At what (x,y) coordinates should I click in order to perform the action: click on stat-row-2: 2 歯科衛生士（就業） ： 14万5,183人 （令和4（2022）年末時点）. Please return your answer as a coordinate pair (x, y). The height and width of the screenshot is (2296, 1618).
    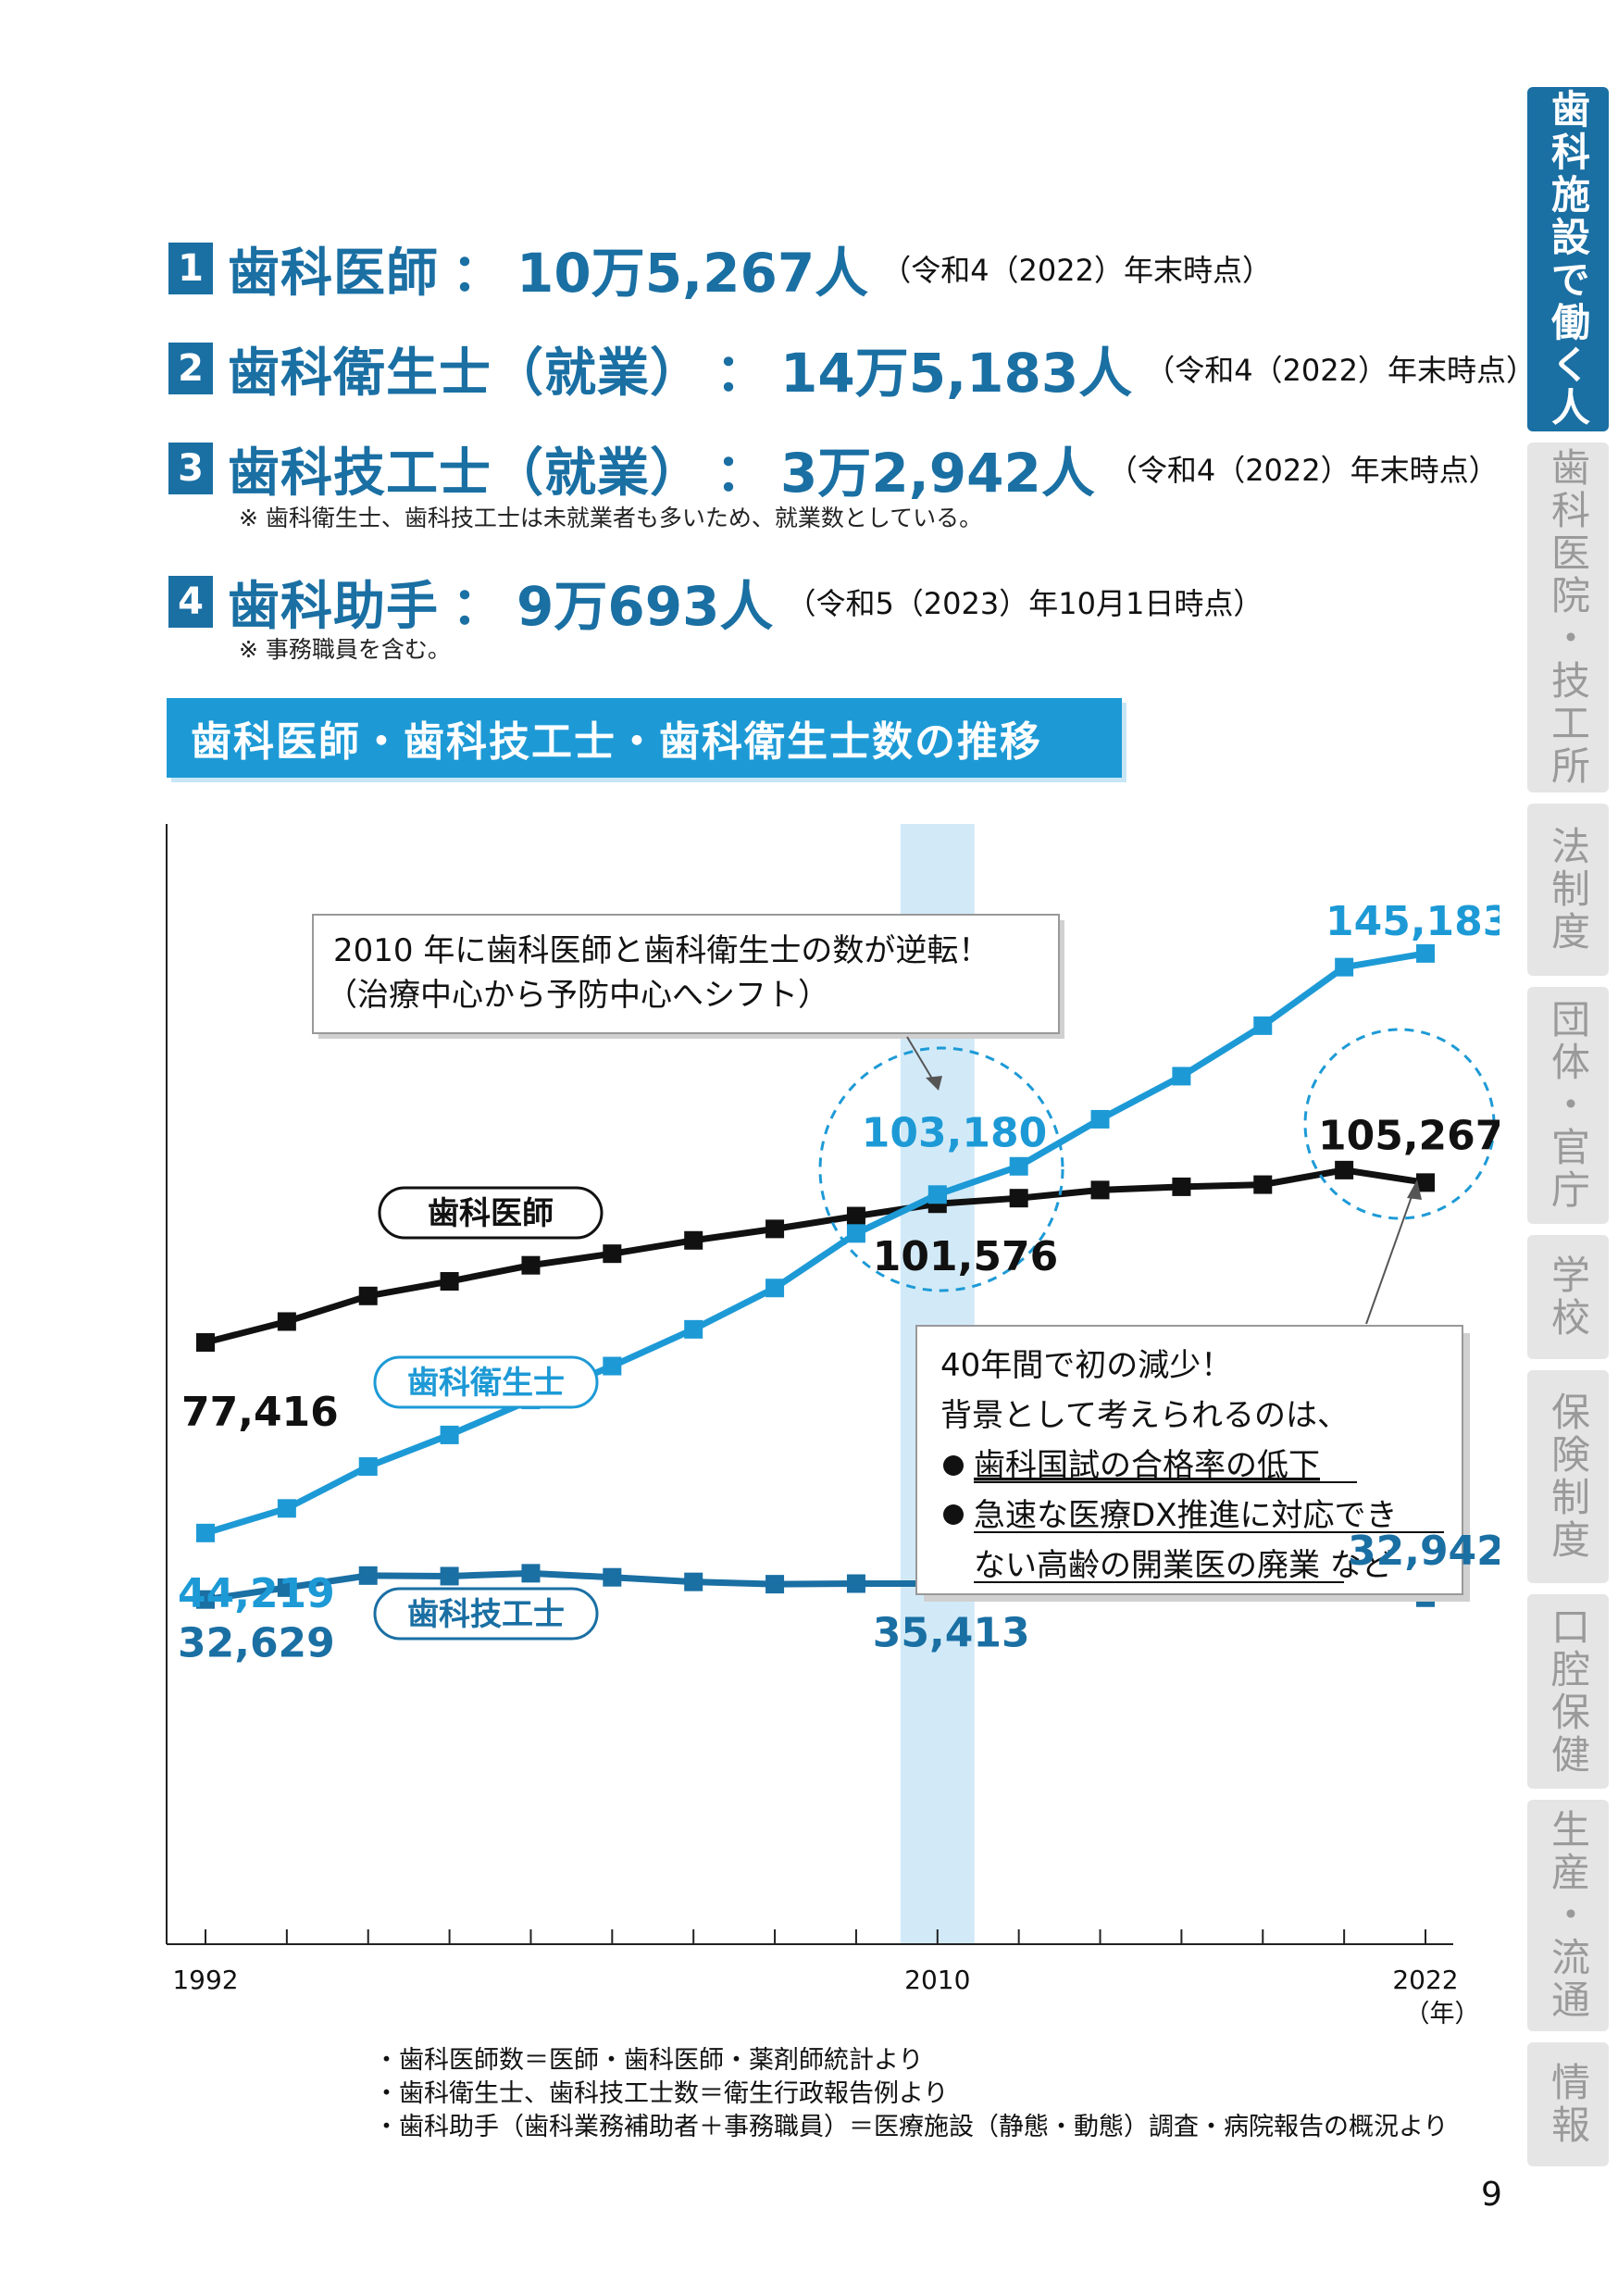
    Looking at the image, I should click on (852, 368).